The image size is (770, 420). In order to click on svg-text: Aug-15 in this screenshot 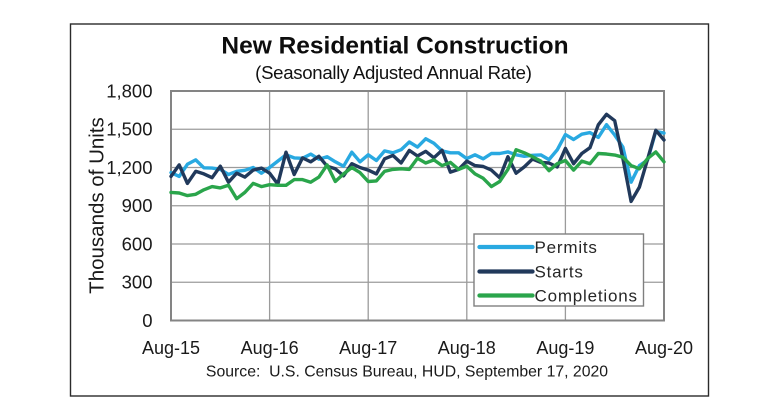, I will do `click(171, 348)`.